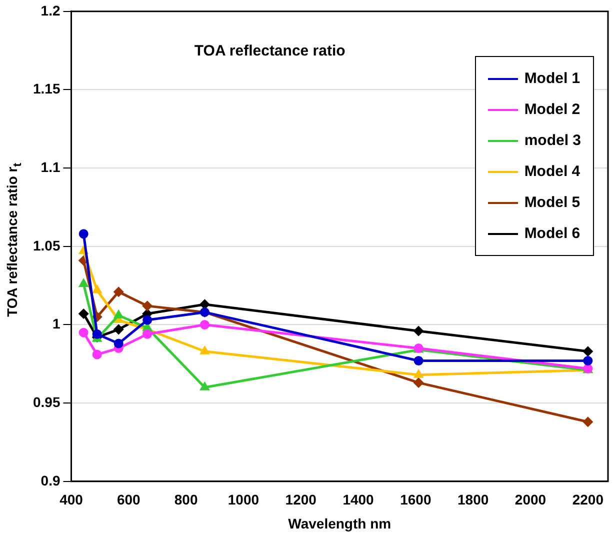 The image size is (616, 541). What do you see at coordinates (50, 10) in the screenshot?
I see `y-tick-label: 1.2` at bounding box center [50, 10].